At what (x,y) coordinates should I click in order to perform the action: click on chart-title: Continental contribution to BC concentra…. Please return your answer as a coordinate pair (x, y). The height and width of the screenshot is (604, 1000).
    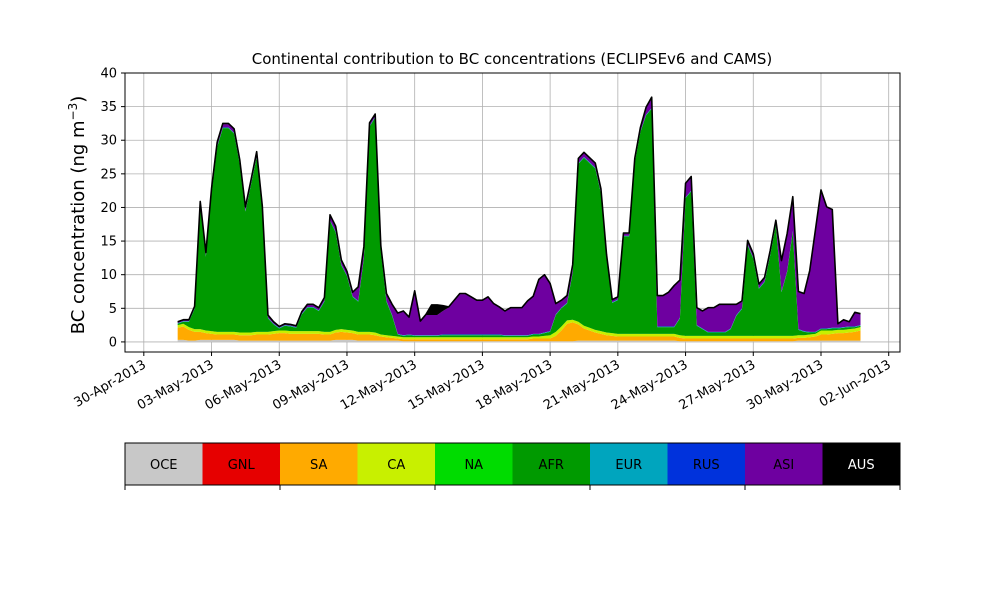
    Looking at the image, I should click on (512, 59).